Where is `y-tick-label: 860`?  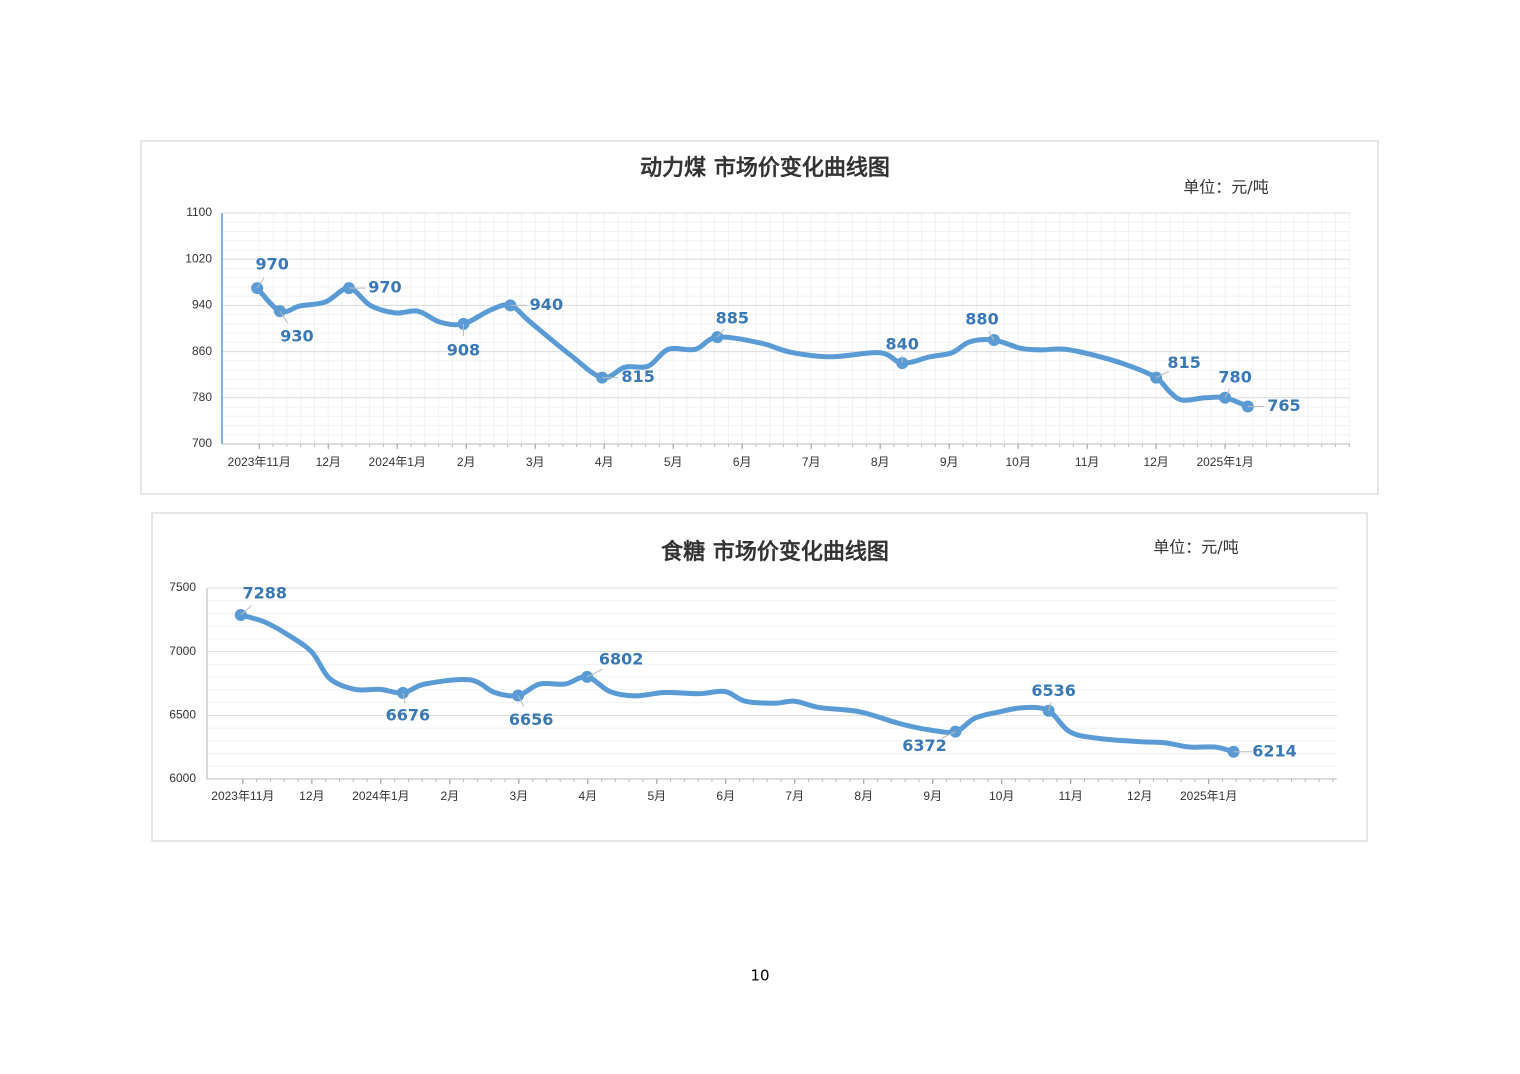 y-tick-label: 860 is located at coordinates (202, 351).